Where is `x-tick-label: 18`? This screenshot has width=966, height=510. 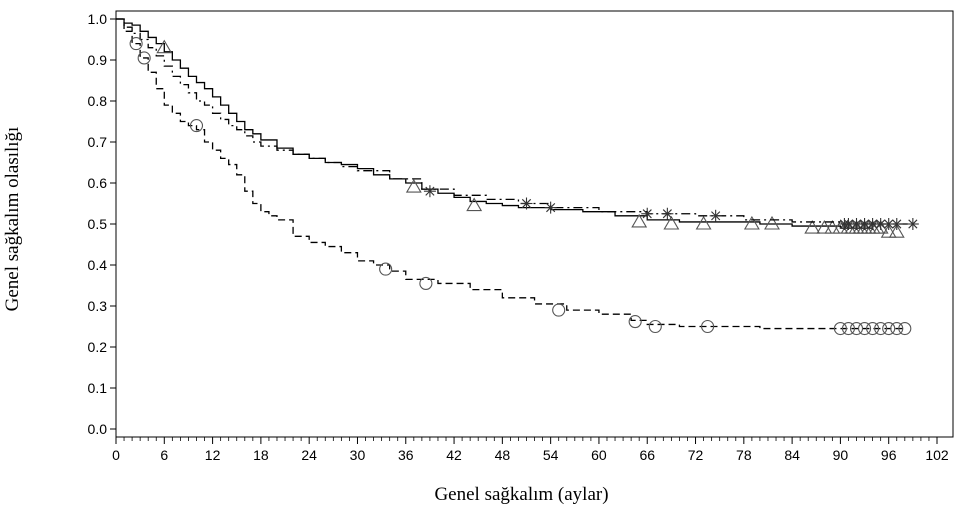
x-tick-label: 18 is located at coordinates (261, 455).